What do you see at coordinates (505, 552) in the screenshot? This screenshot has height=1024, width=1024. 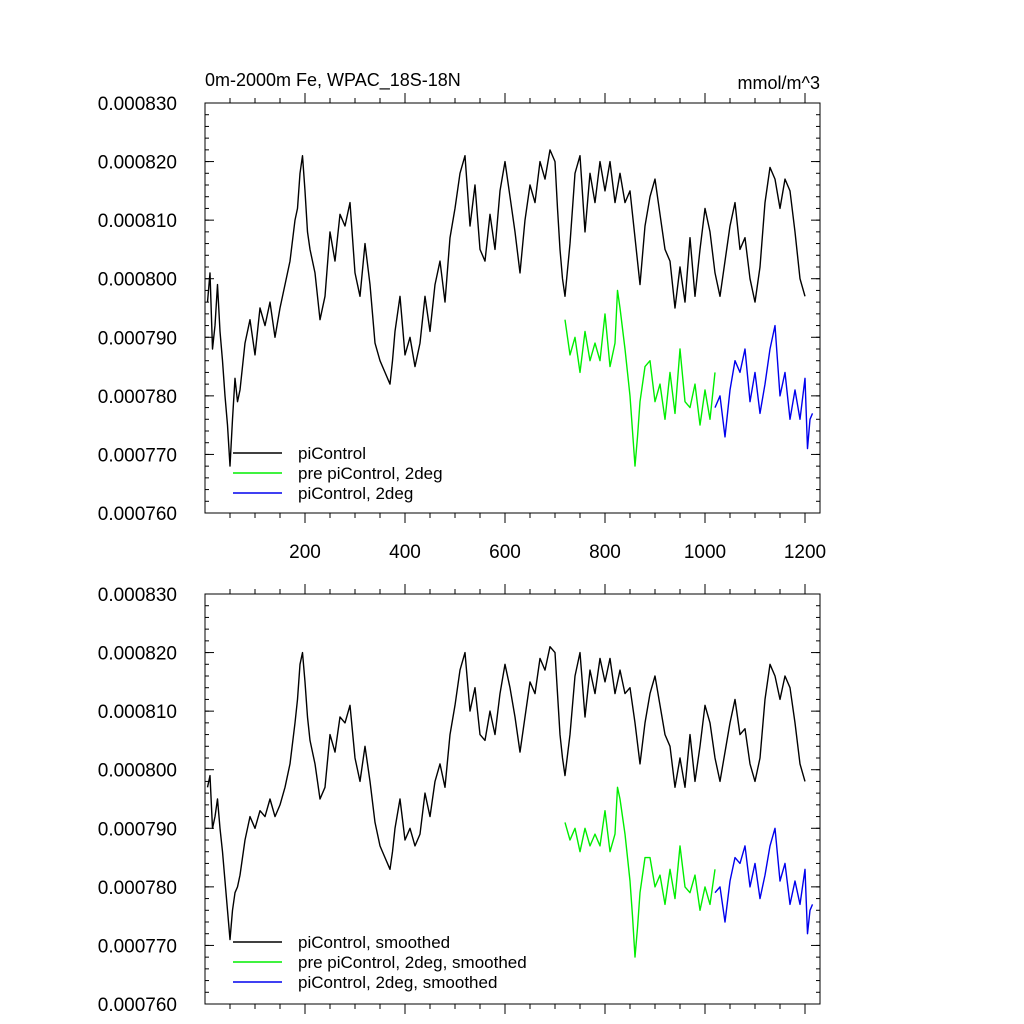 I see `x-tick-label: 600` at bounding box center [505, 552].